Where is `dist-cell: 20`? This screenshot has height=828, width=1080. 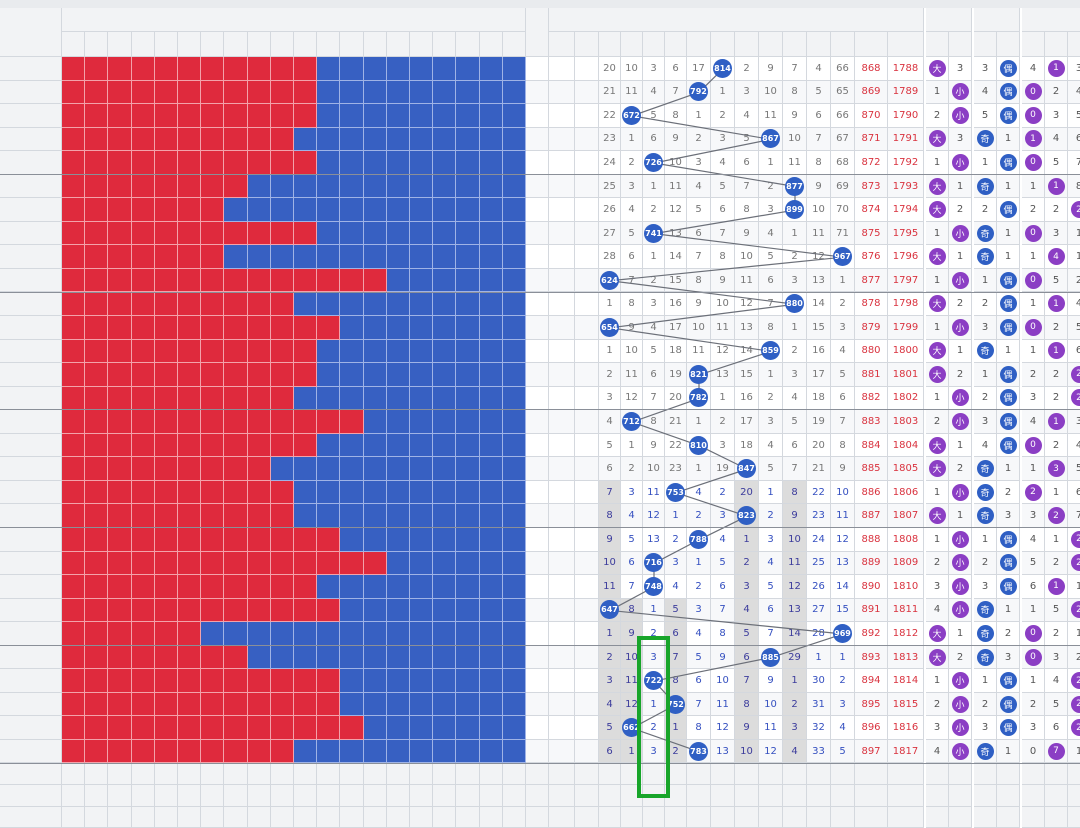
dist-cell: 20 is located at coordinates (676, 398).